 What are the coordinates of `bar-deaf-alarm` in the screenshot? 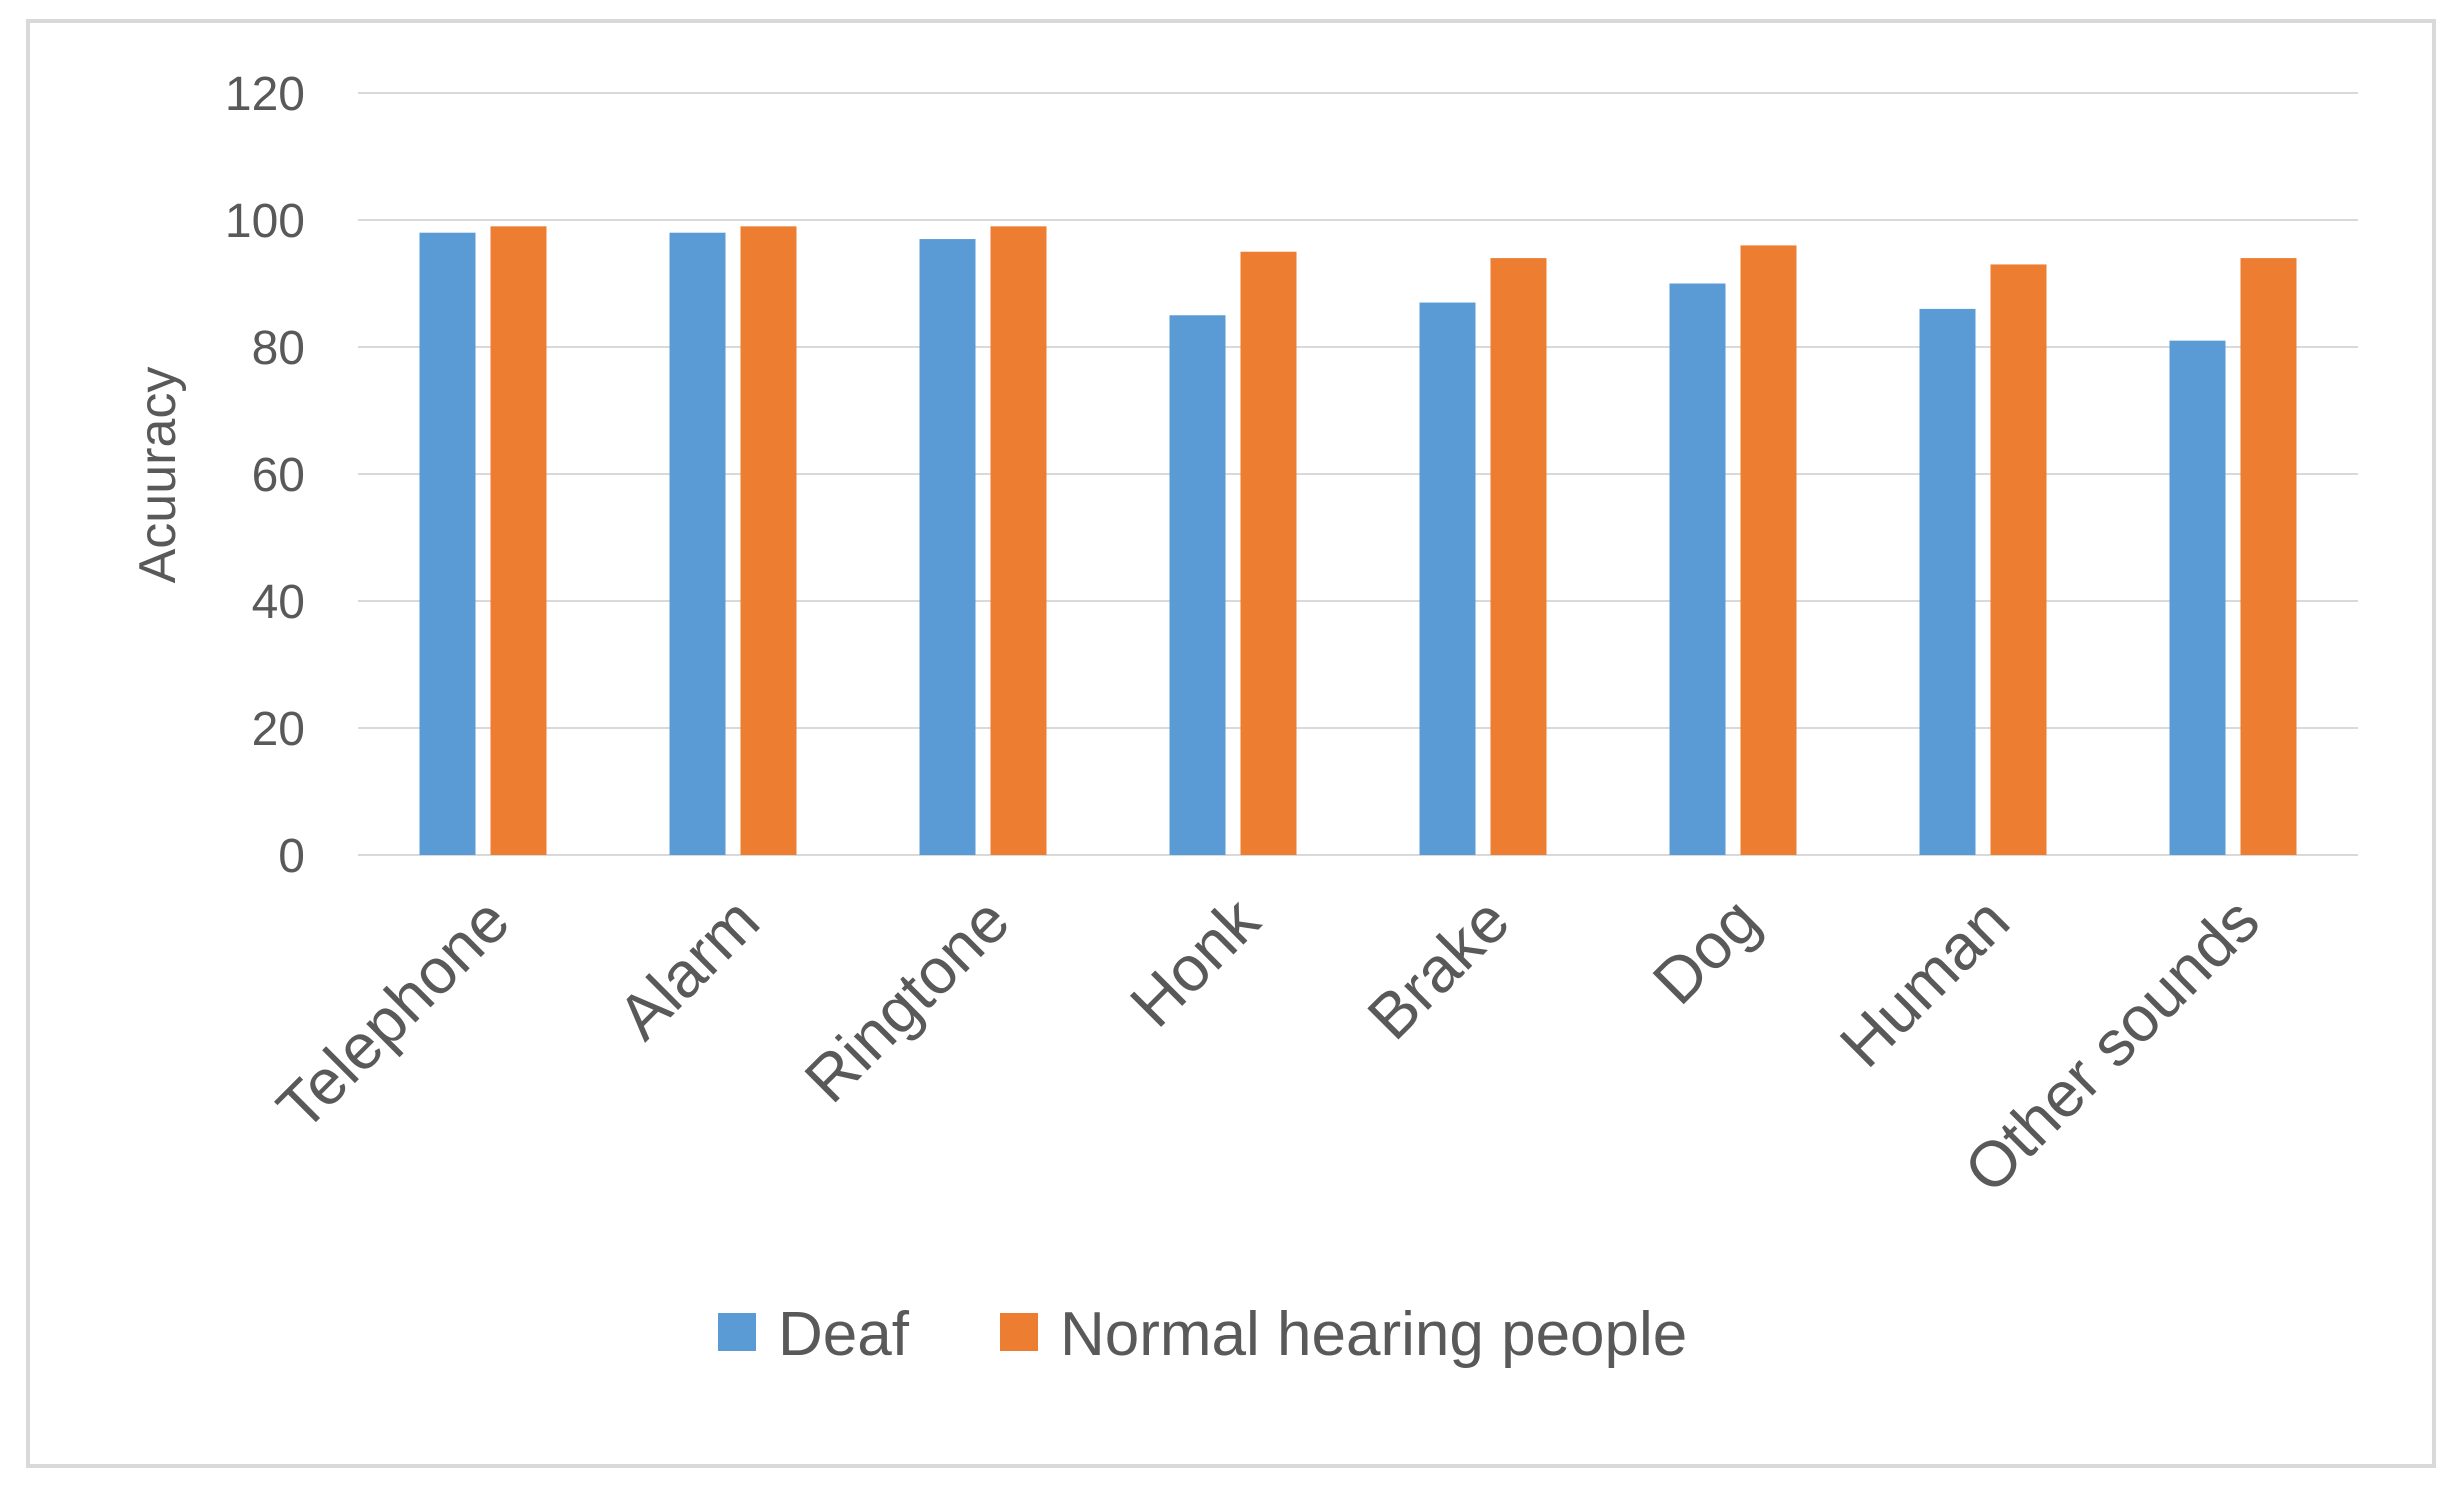 It's located at (697, 543).